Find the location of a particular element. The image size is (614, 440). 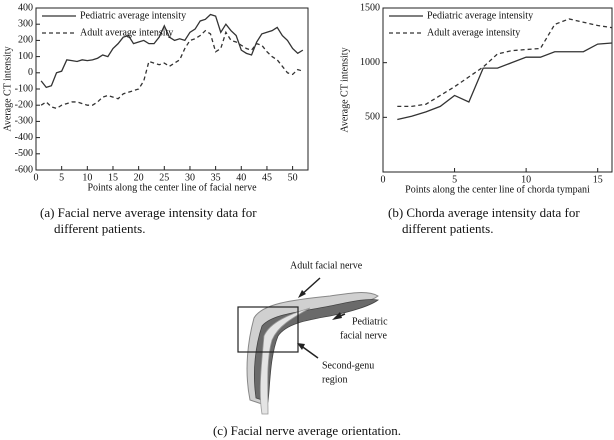

annotation: Pediatric is located at coordinates (370, 321).